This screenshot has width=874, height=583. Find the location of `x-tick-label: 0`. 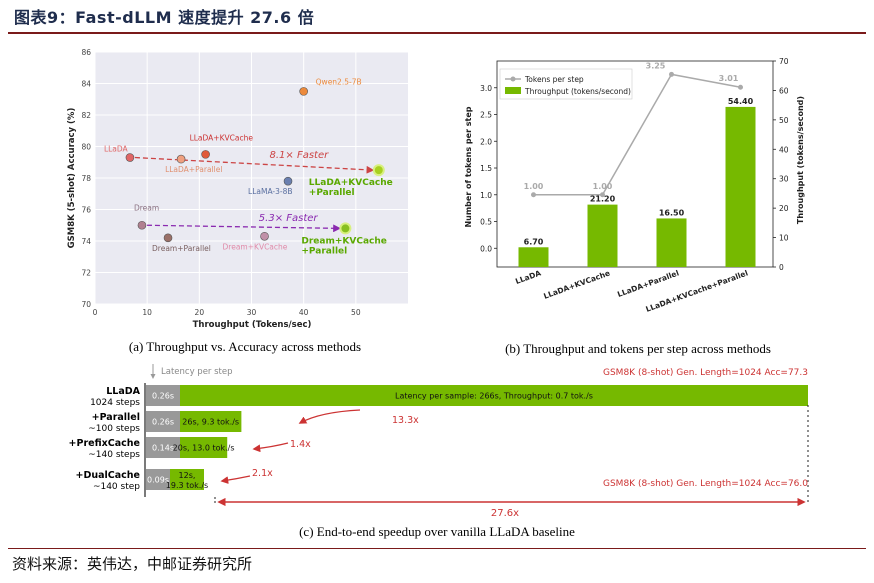

x-tick-label: 0 is located at coordinates (95, 312).